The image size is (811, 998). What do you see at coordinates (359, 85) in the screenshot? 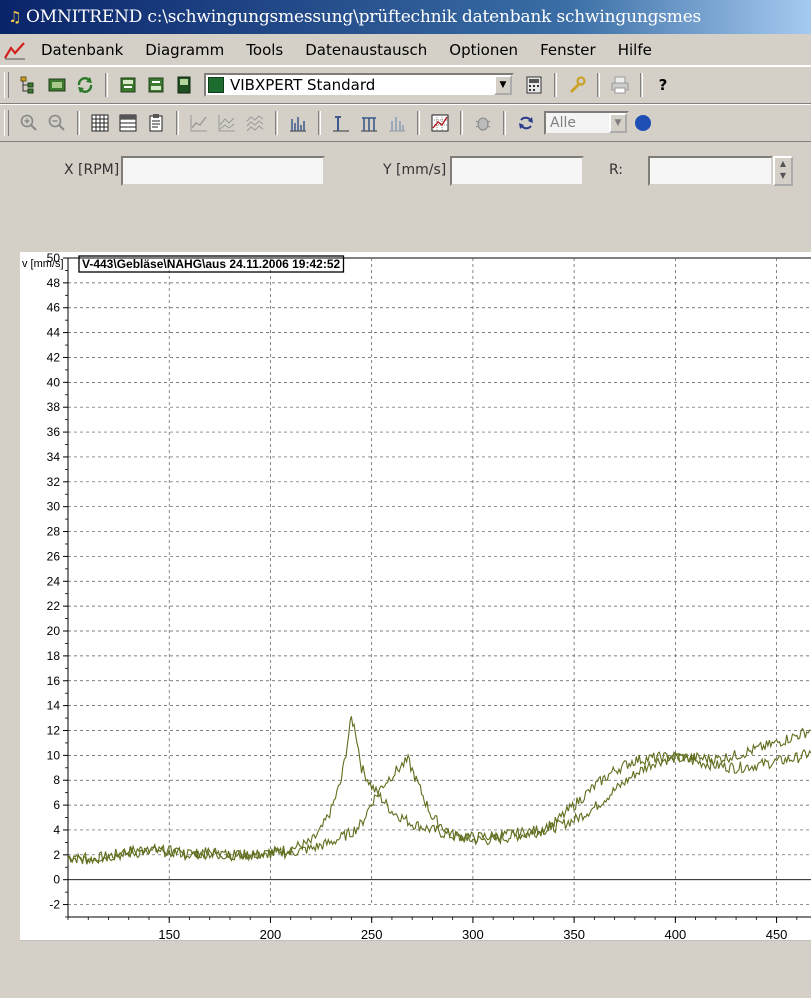
I see `device-profile-select: VIBXPERT Standard ▼` at bounding box center [359, 85].